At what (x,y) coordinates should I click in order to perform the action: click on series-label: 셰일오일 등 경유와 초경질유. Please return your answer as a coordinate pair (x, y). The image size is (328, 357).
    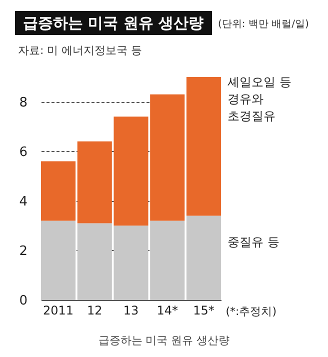
    Looking at the image, I should click on (260, 99).